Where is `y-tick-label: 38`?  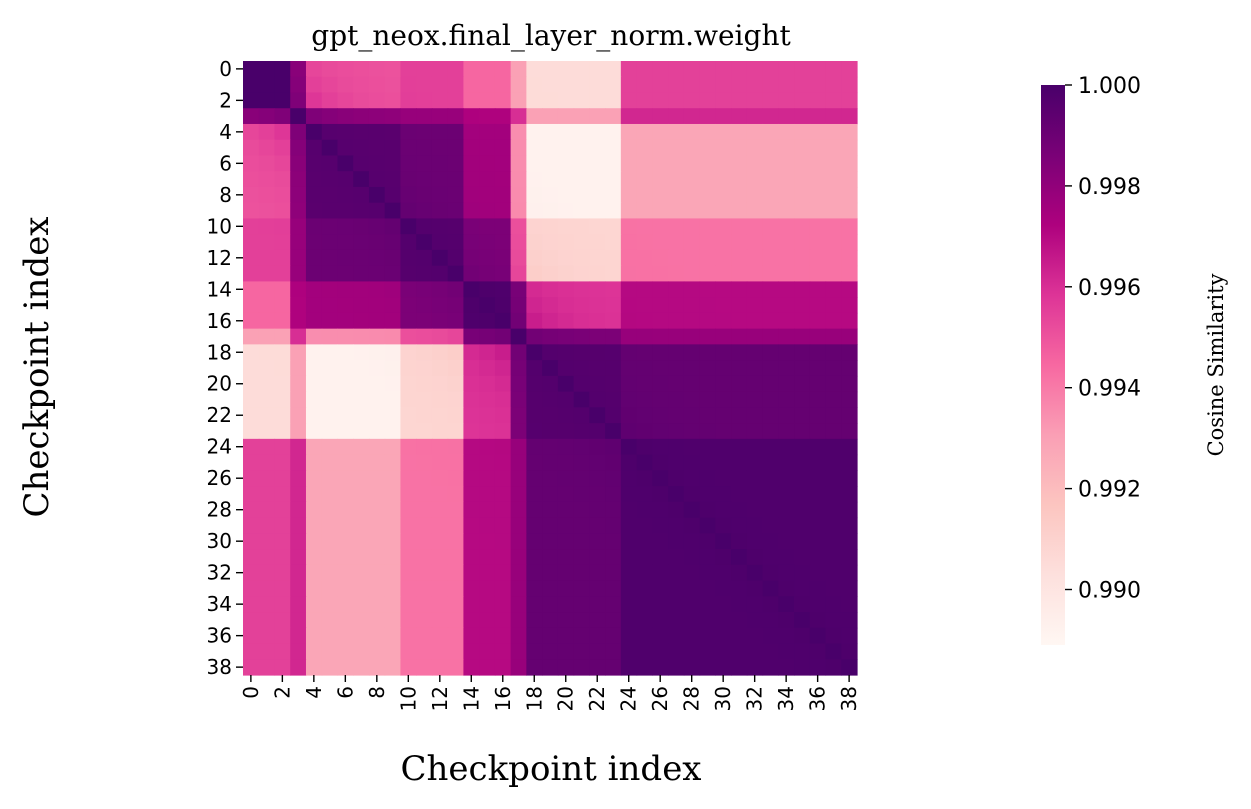
y-tick-label: 38 is located at coordinates (219, 667).